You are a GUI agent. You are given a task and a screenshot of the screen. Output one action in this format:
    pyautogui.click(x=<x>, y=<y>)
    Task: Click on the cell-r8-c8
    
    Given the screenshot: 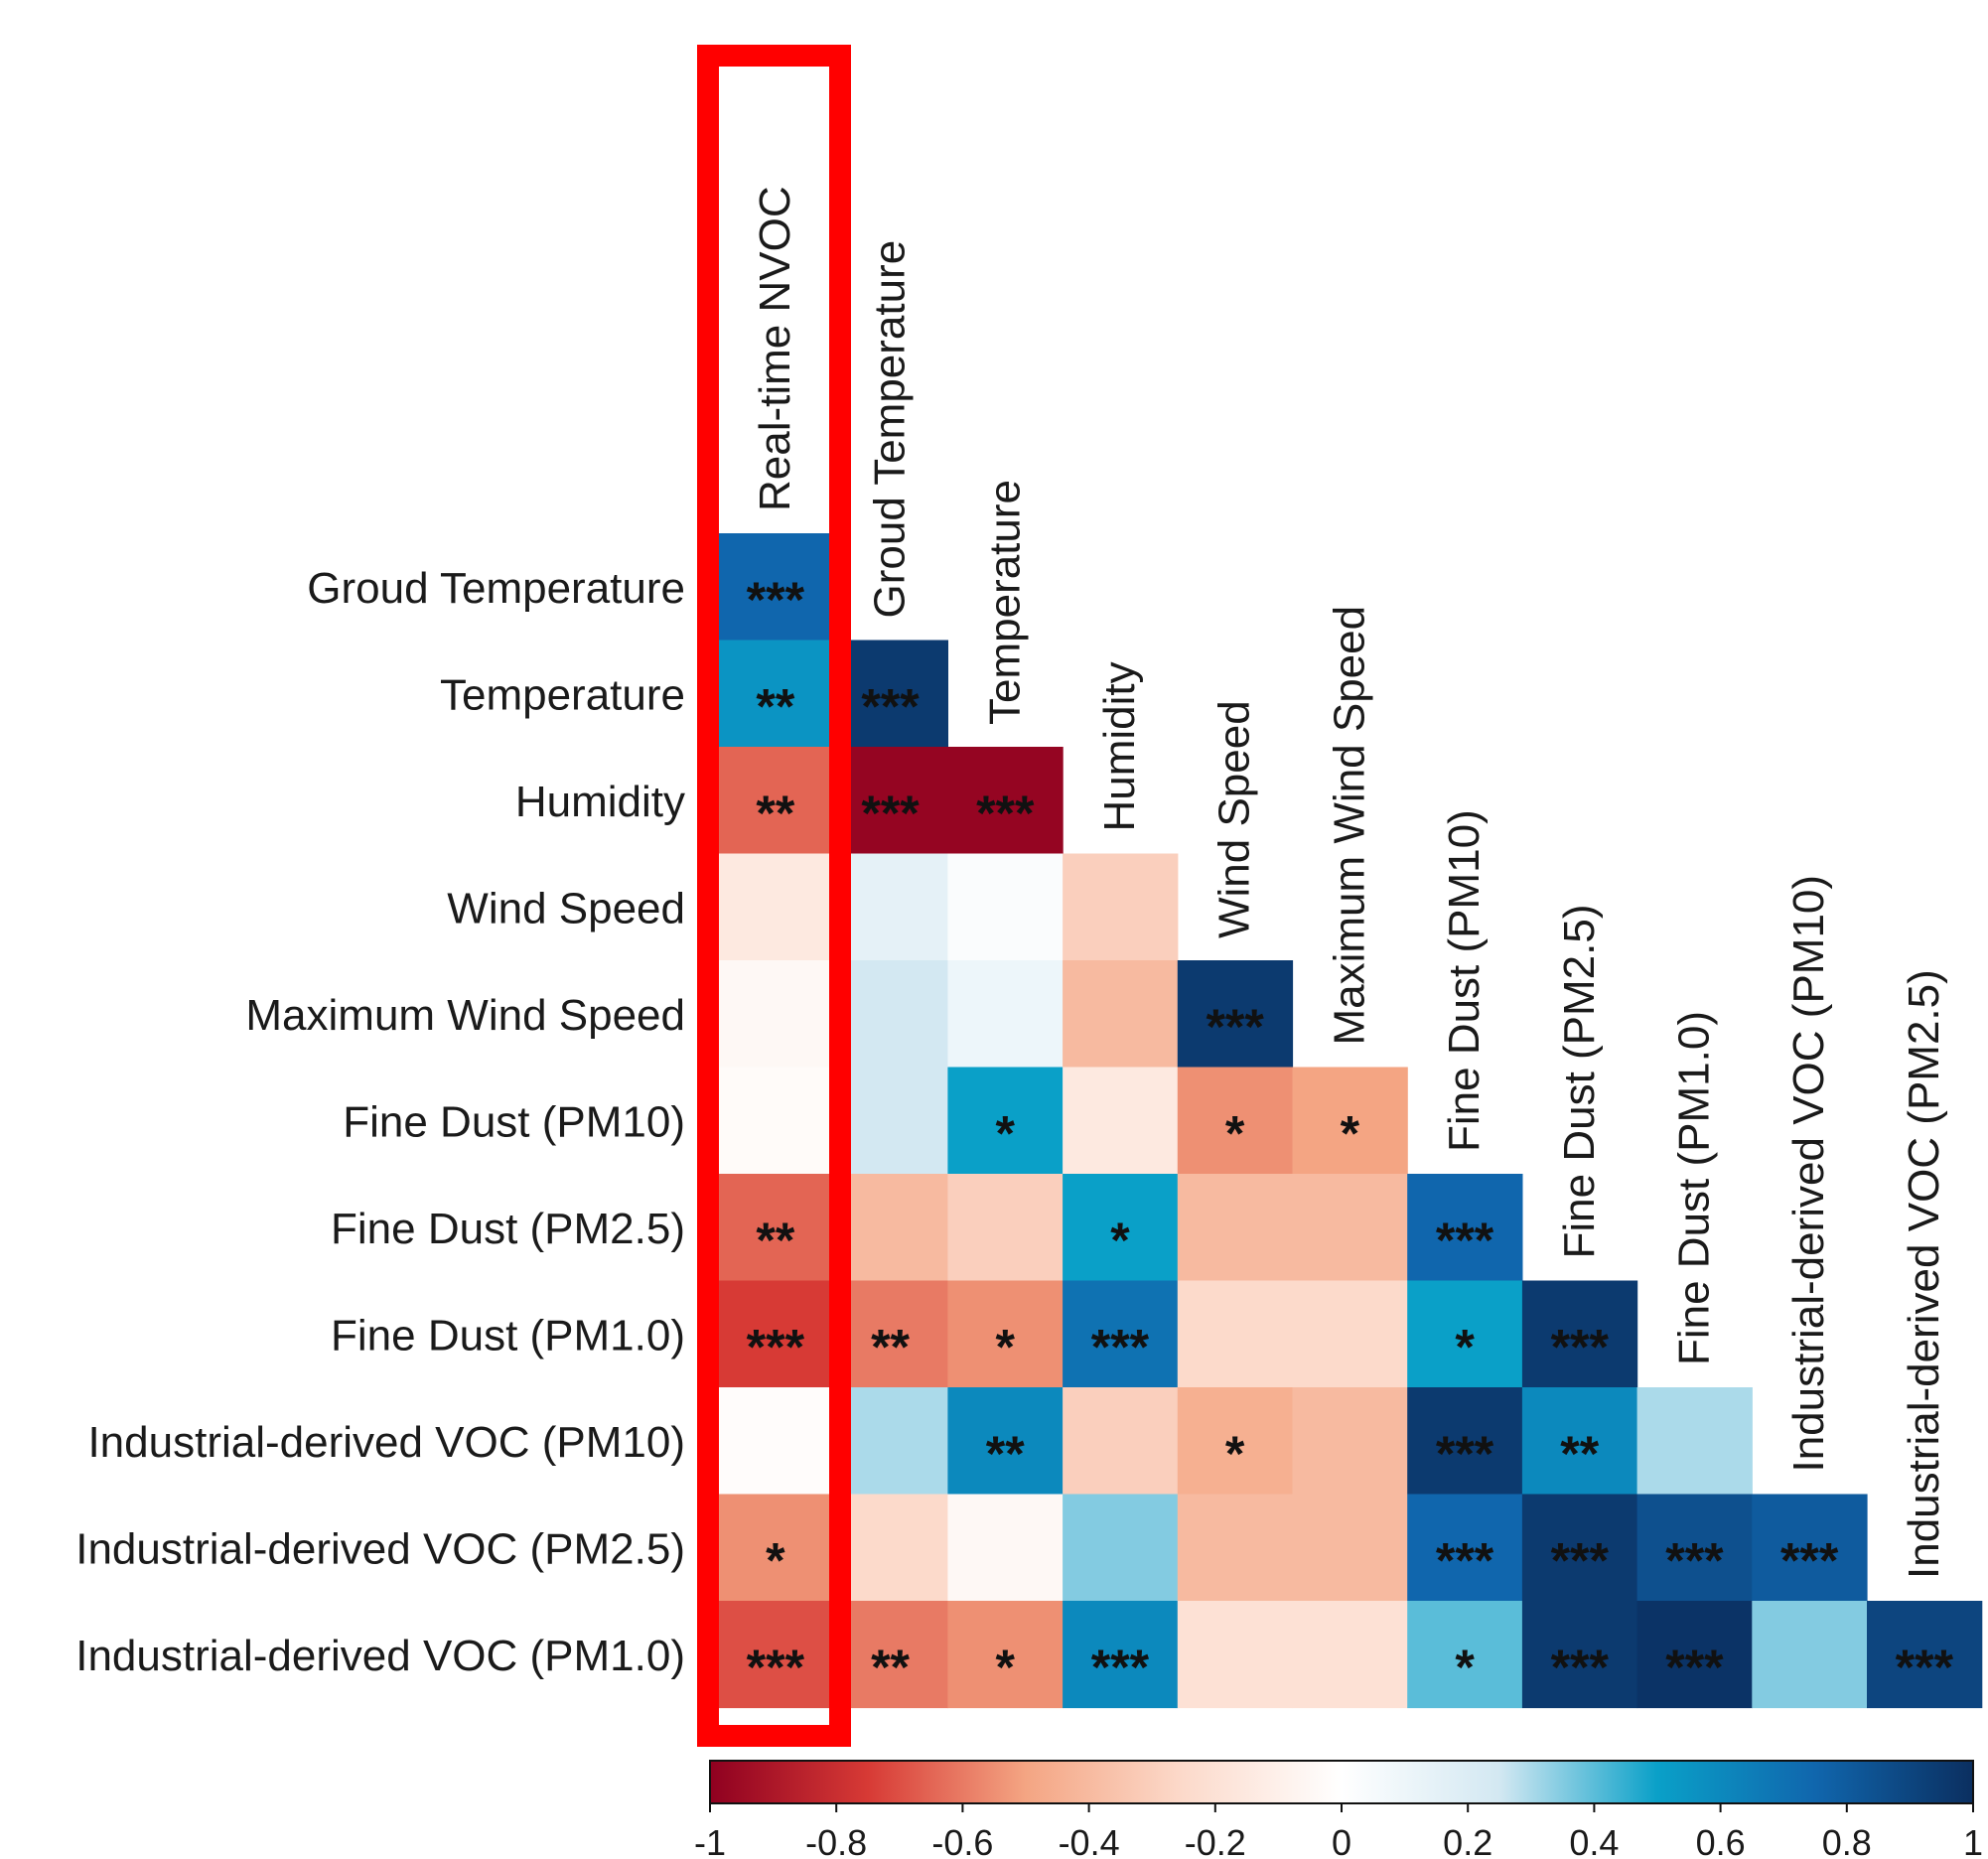 What is the action you would take?
    pyautogui.click(x=1694, y=1441)
    